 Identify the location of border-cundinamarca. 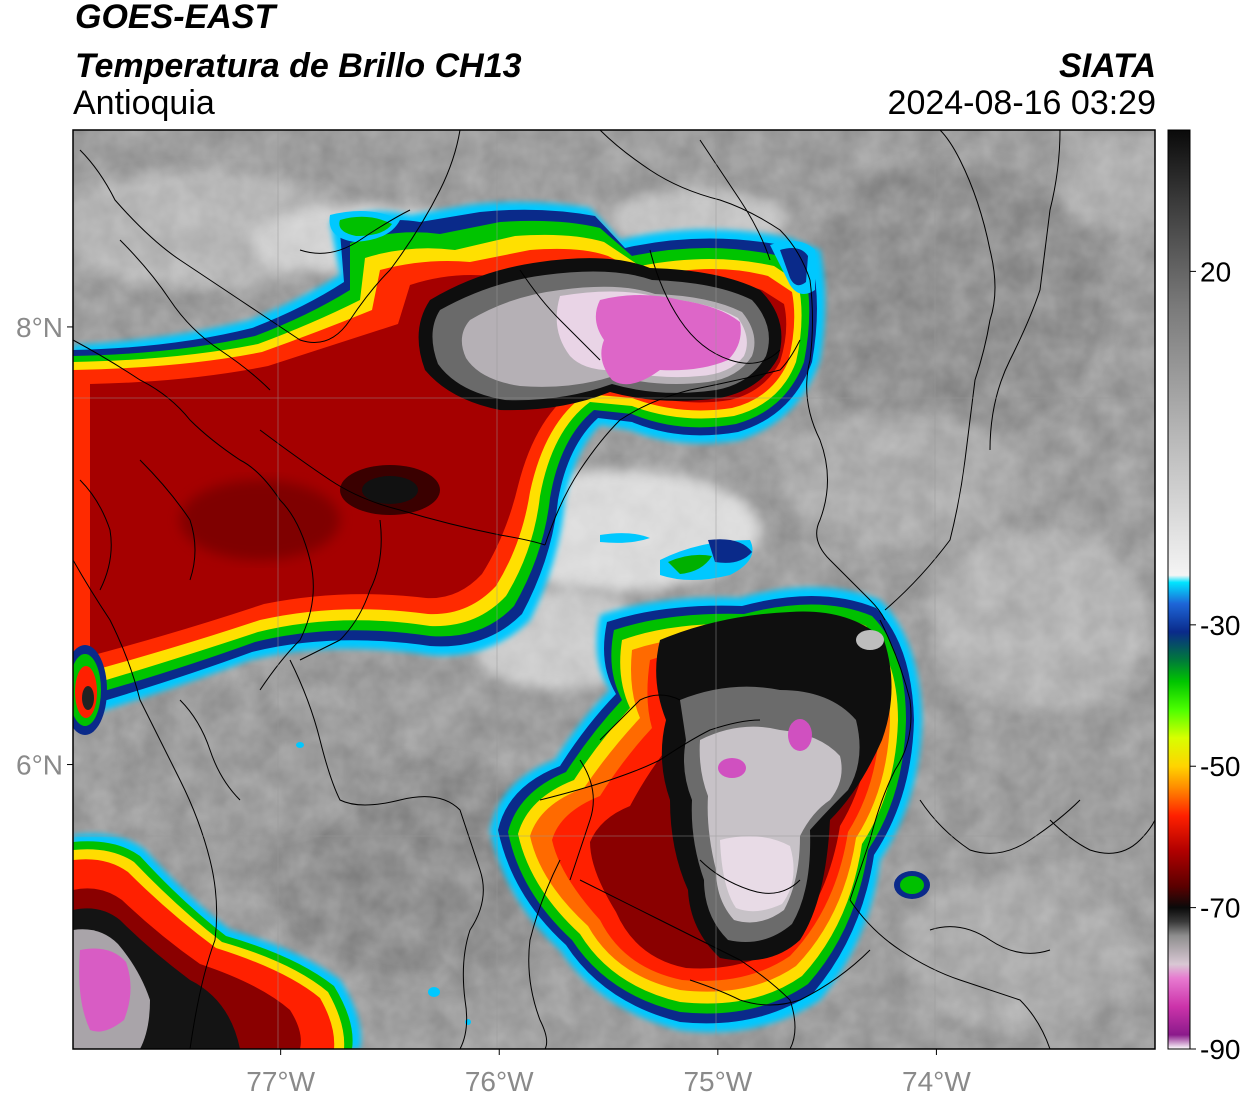
(950, 974).